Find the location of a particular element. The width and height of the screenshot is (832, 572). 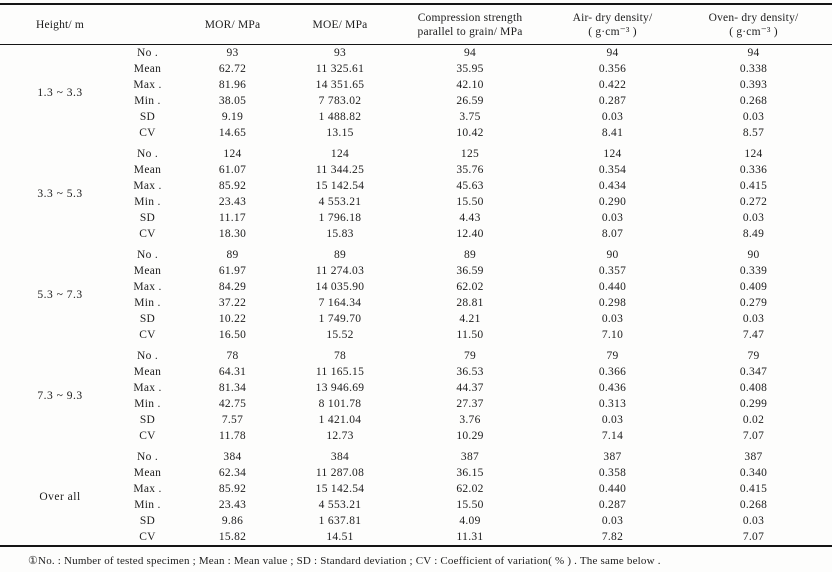

value-cell-mor: 85.92 is located at coordinates (232, 489).